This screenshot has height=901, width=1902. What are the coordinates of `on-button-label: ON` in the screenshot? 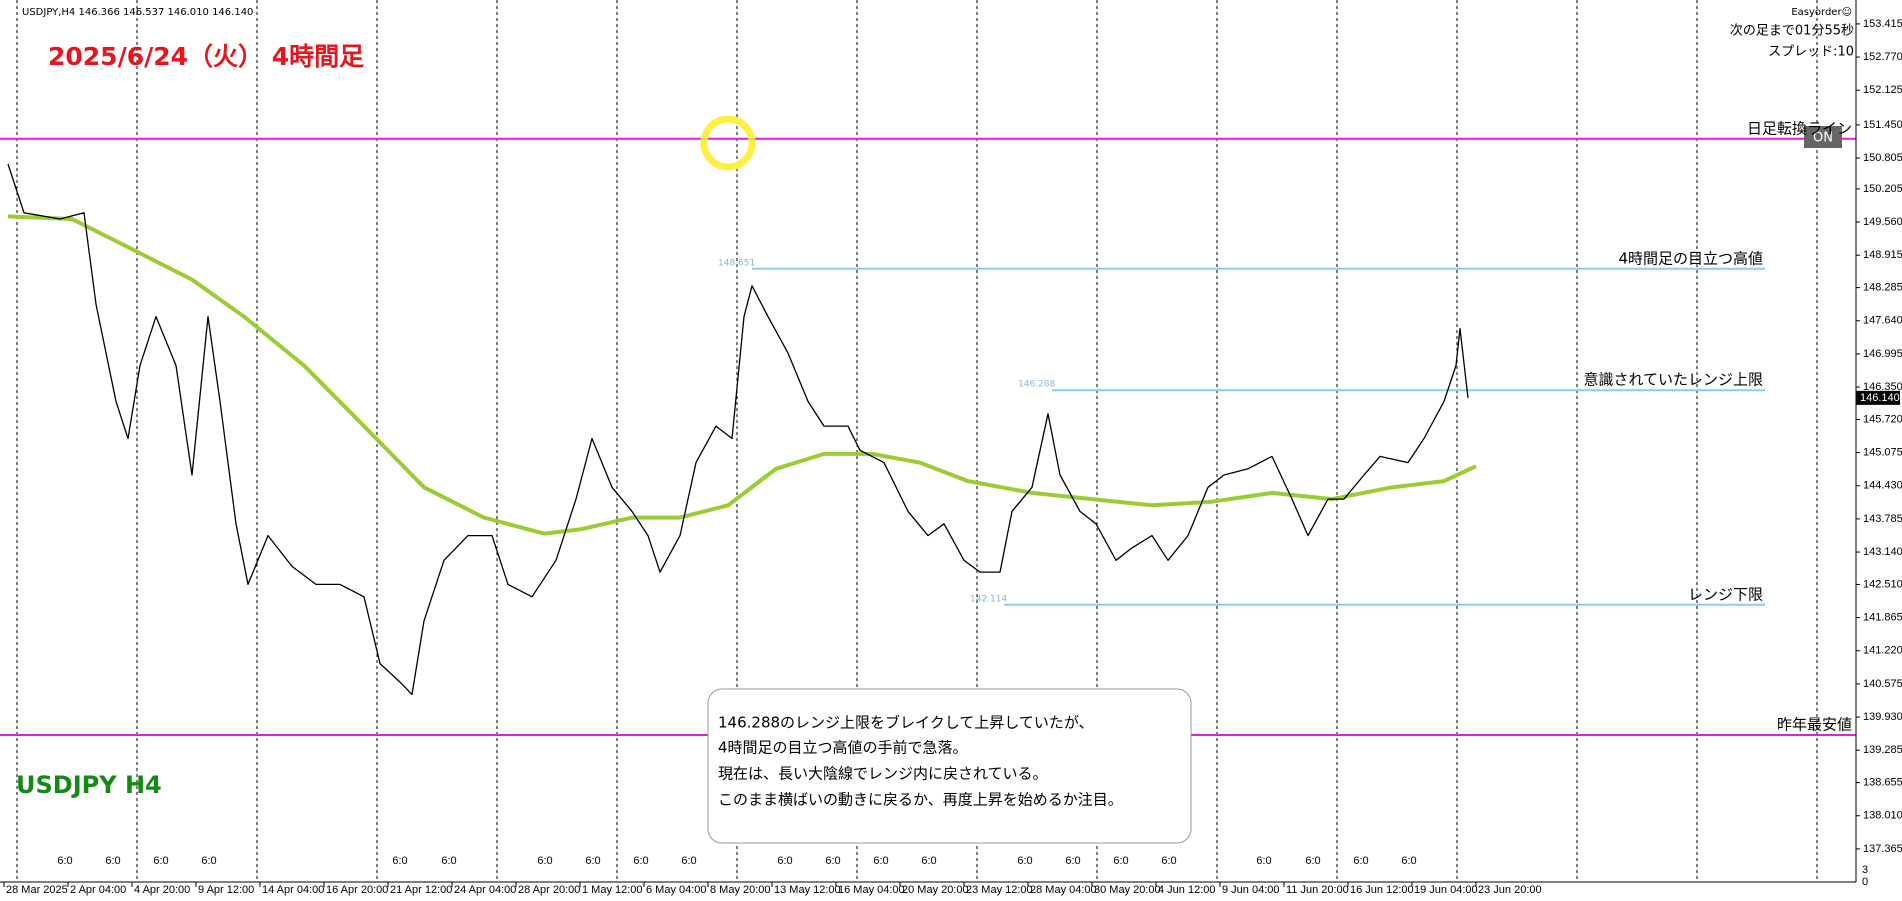 It's located at (1823, 138).